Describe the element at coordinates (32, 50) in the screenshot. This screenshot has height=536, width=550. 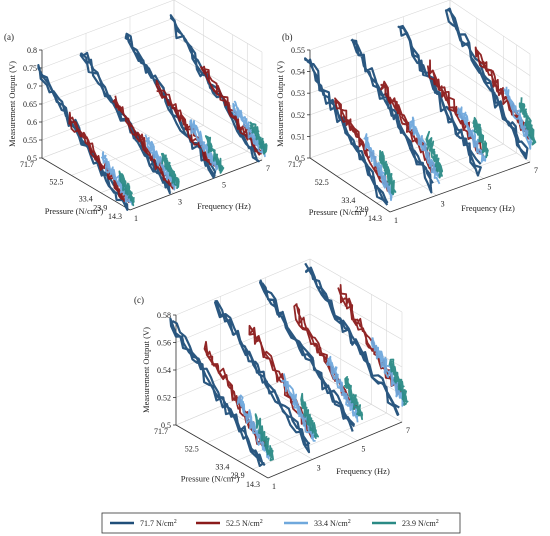
I see `z-tick-label: 0.8` at that location.